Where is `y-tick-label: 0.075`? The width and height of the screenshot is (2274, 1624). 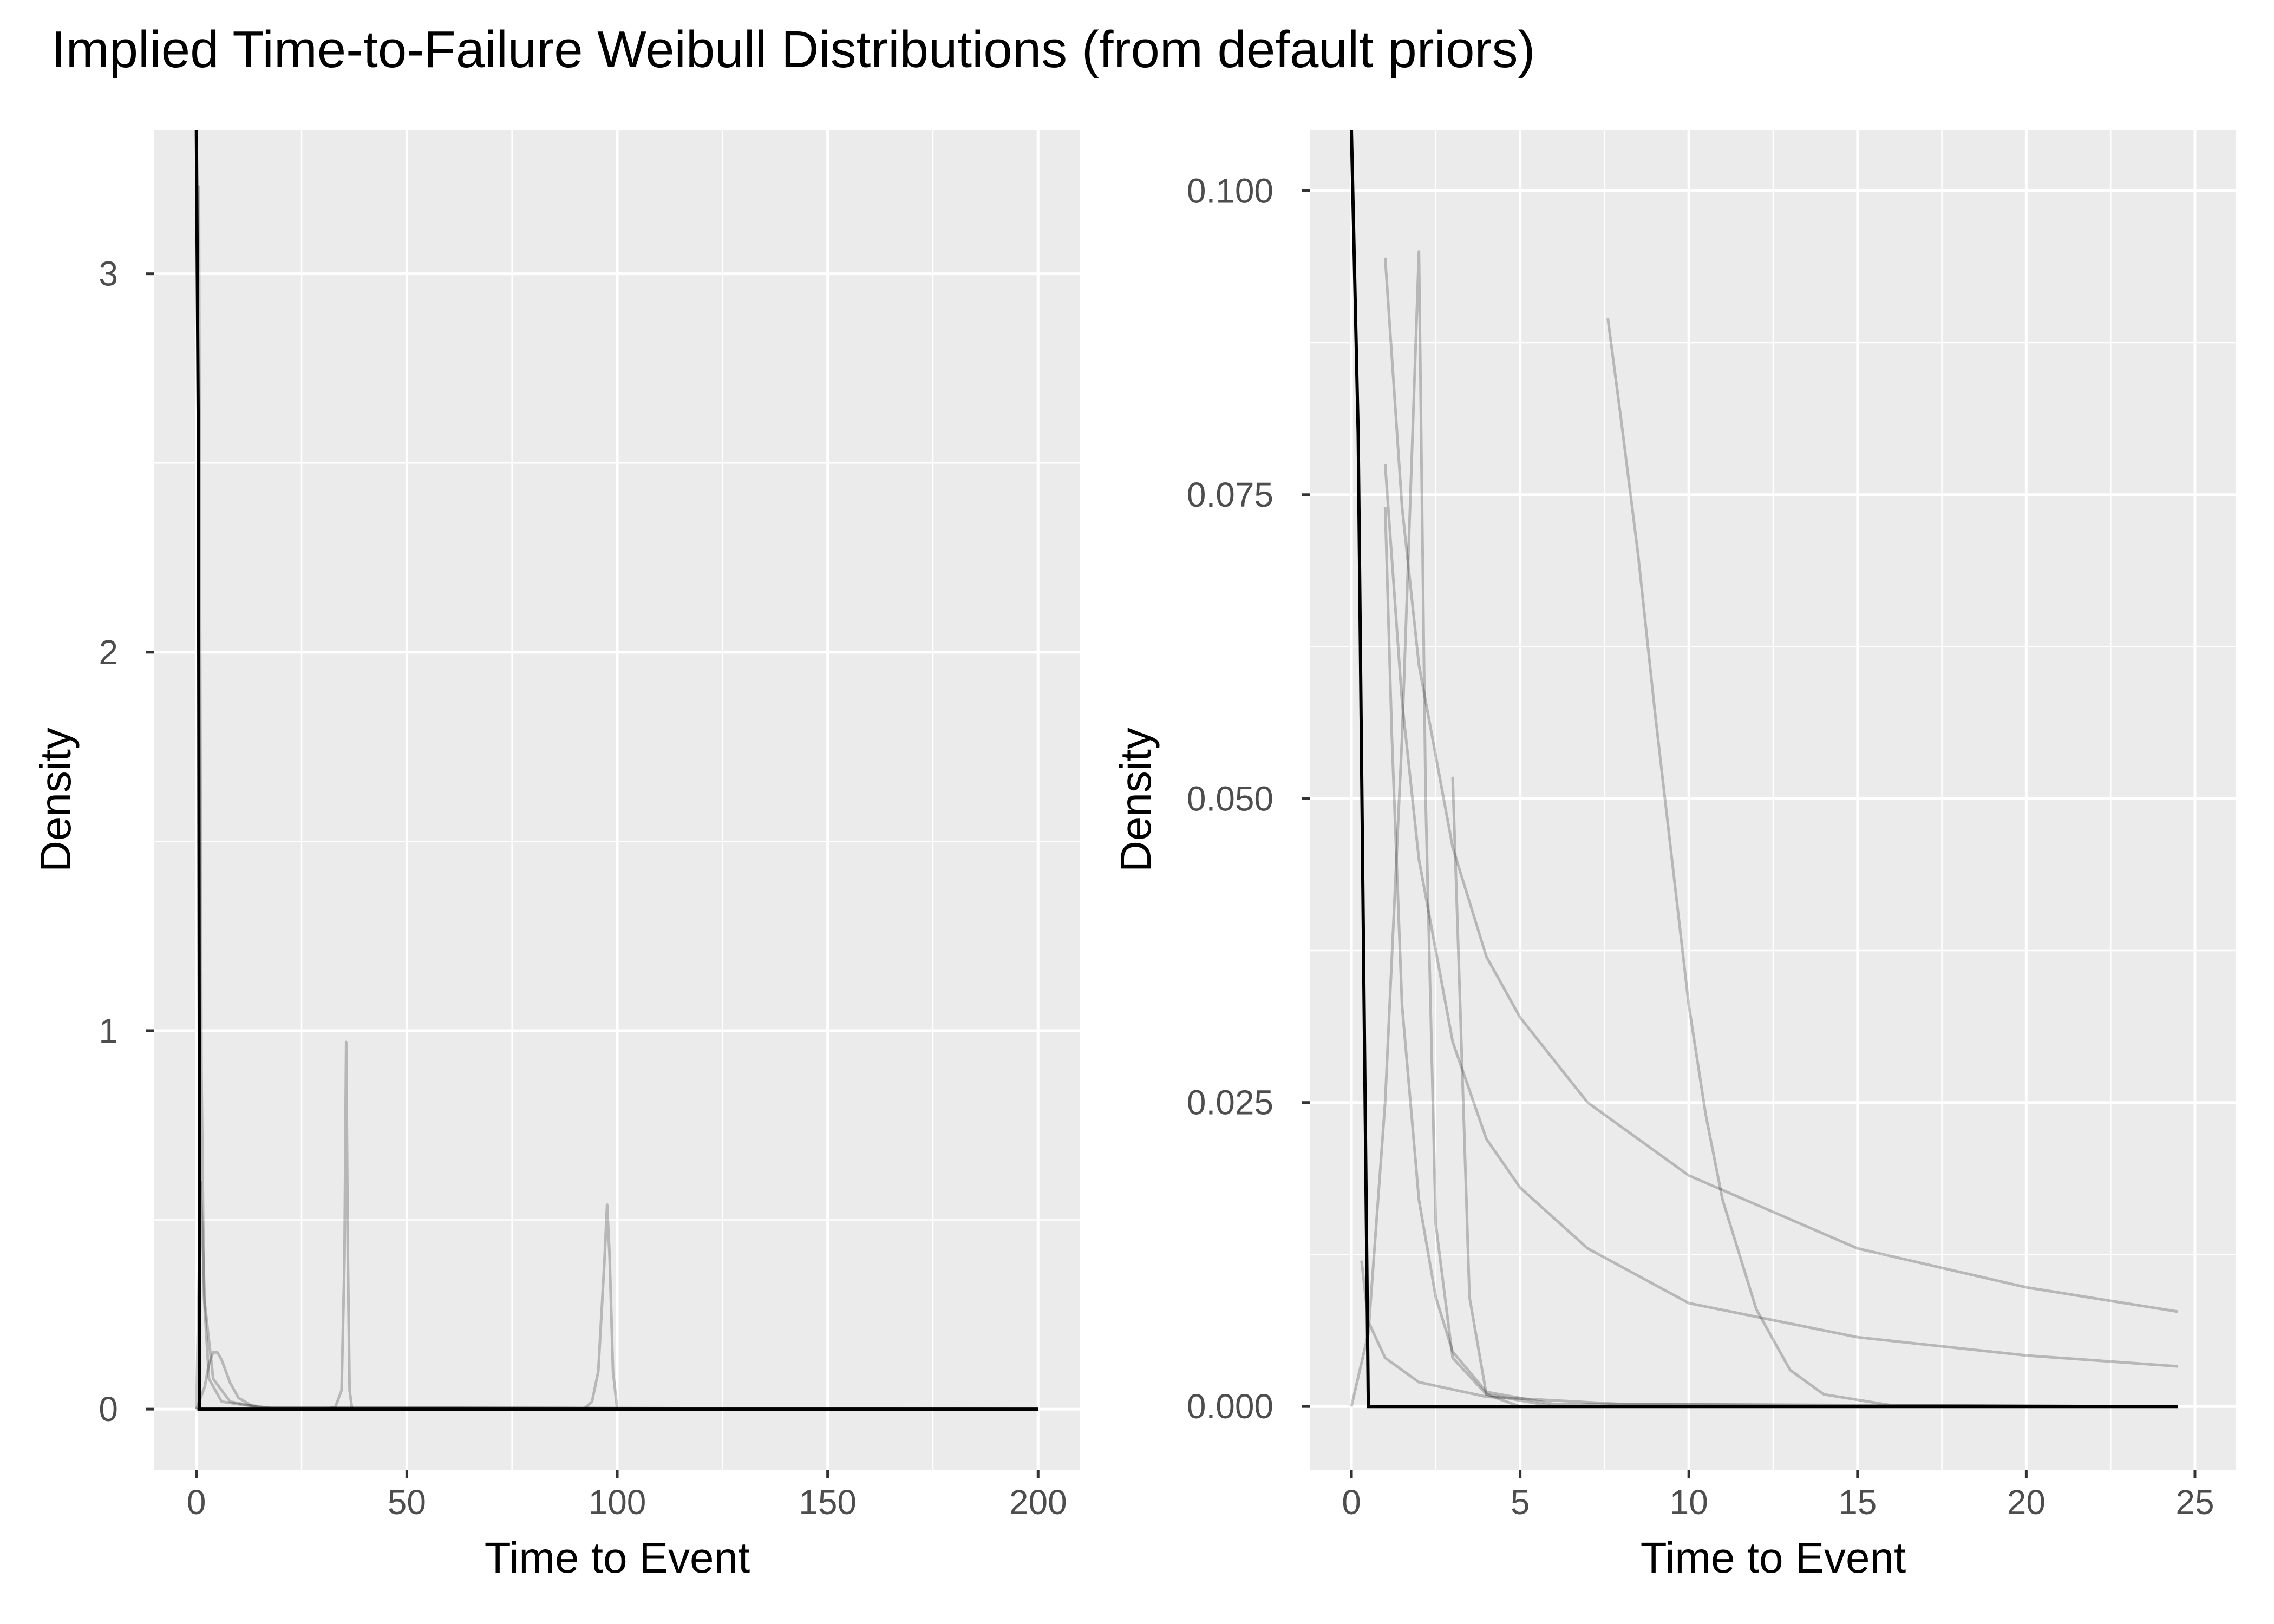
y-tick-label: 0.075 is located at coordinates (1230, 495).